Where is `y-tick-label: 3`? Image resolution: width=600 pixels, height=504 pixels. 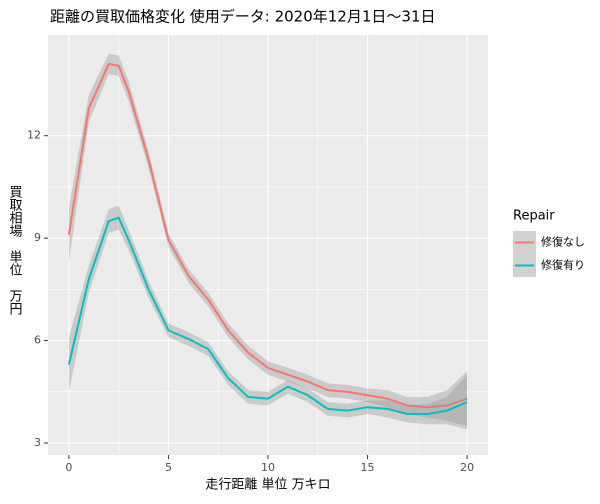 y-tick-label: 3 is located at coordinates (37, 442).